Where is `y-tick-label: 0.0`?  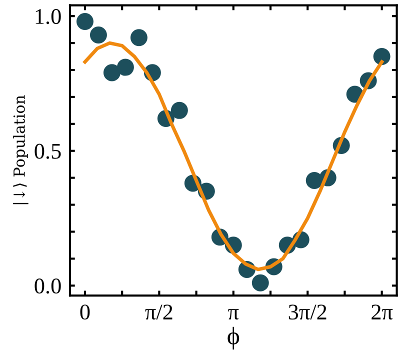 y-tick-label: 0.0 is located at coordinates (47, 286).